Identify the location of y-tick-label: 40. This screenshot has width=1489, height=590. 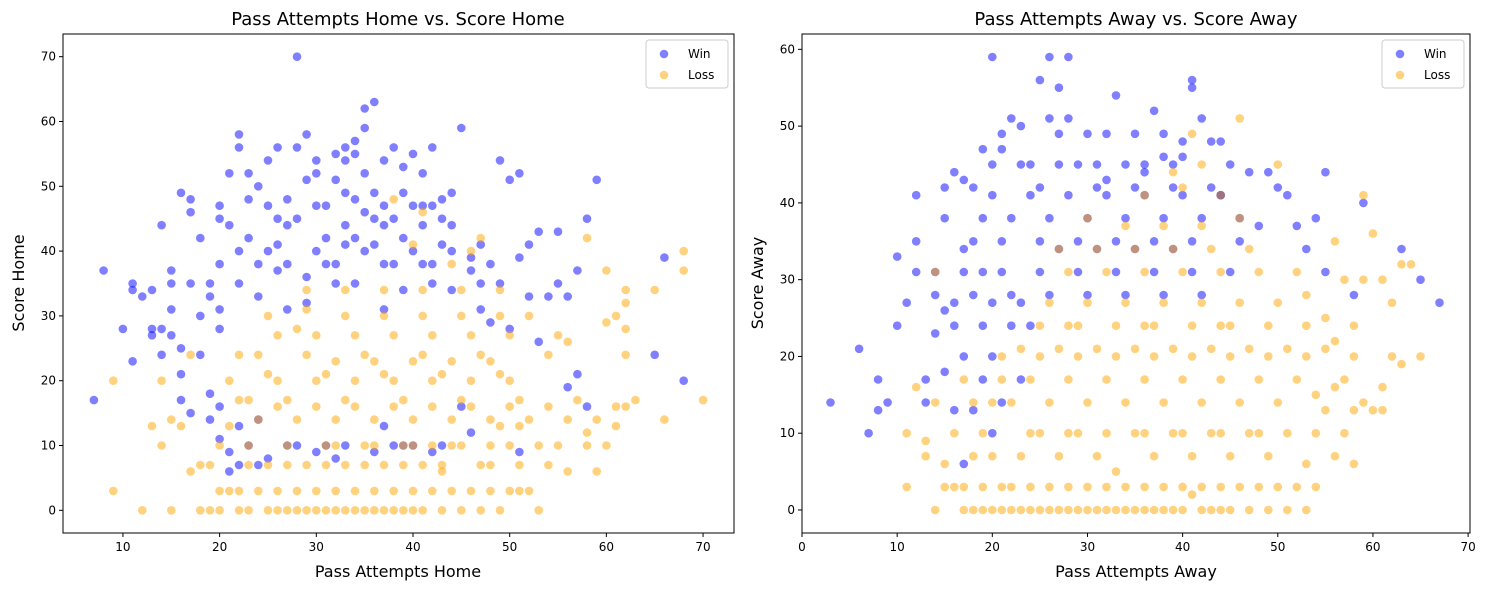
(787, 203).